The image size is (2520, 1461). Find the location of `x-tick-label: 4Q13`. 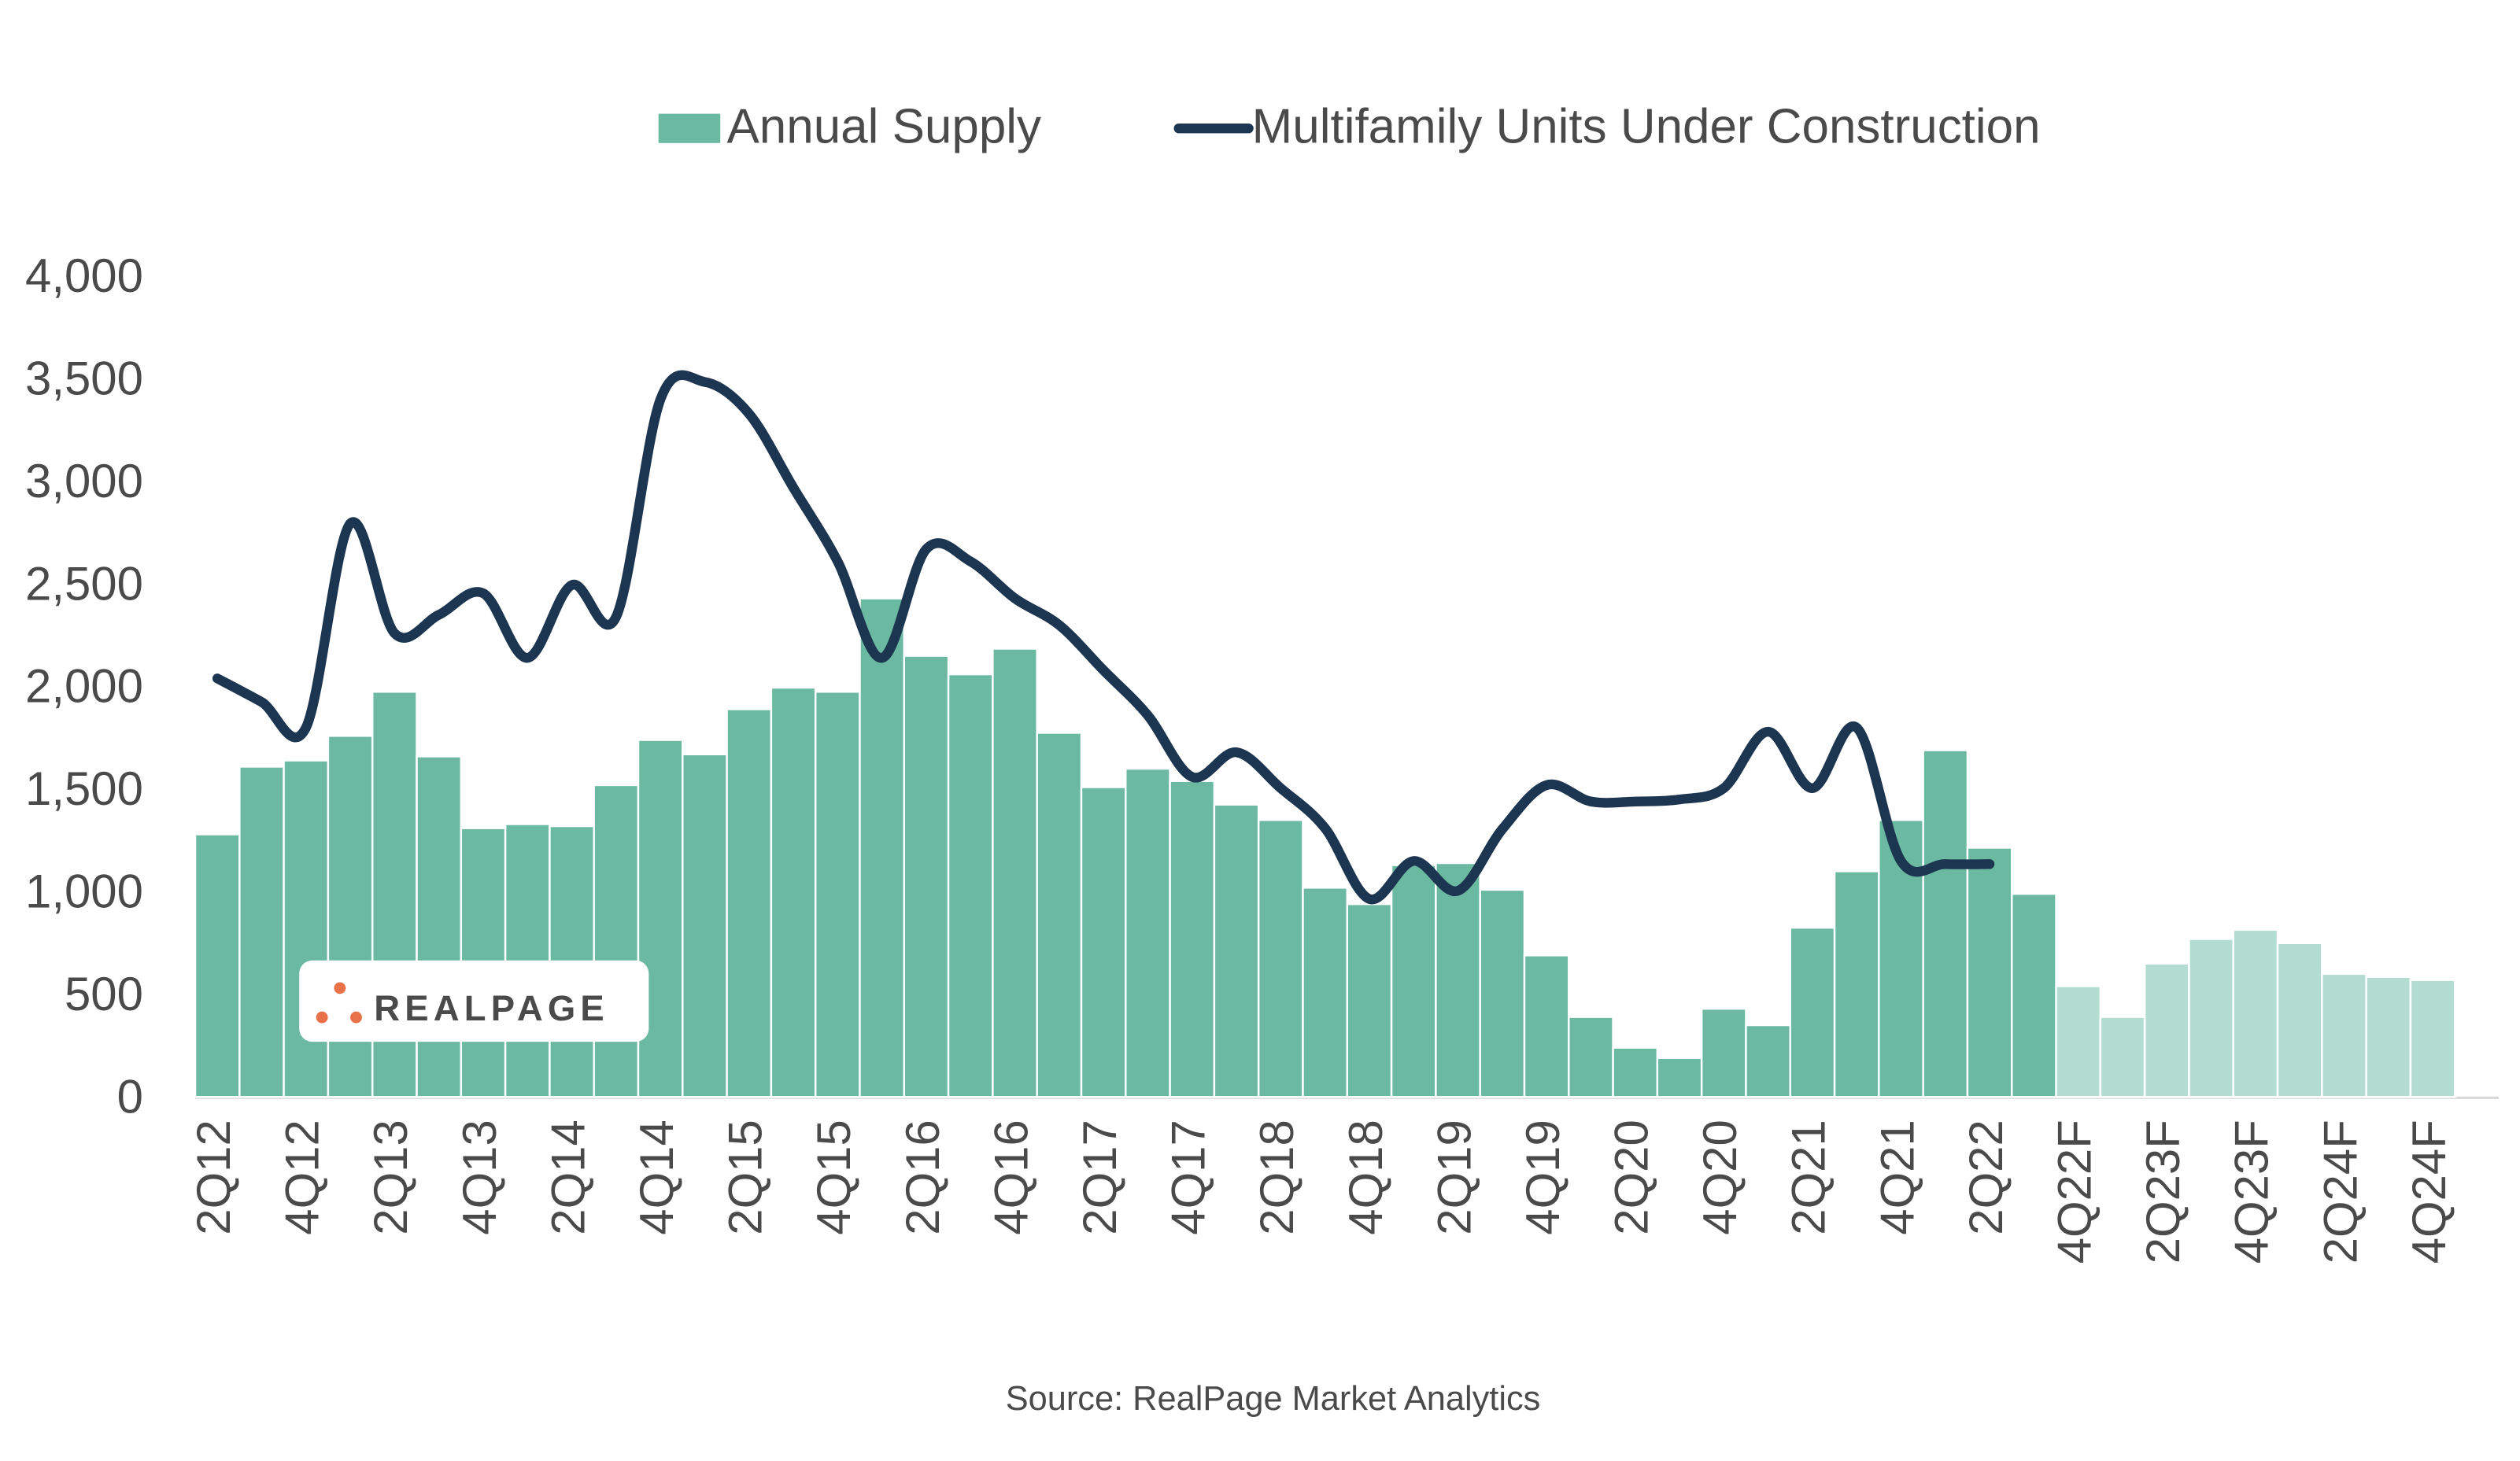

x-tick-label: 4Q13 is located at coordinates (479, 1177).